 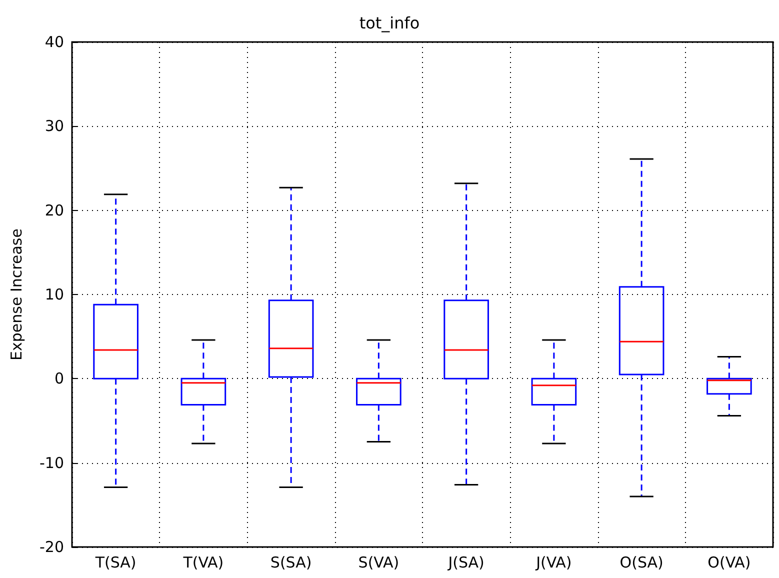 What do you see at coordinates (553, 563) in the screenshot?
I see `x-tick-label: J(VA)` at bounding box center [553, 563].